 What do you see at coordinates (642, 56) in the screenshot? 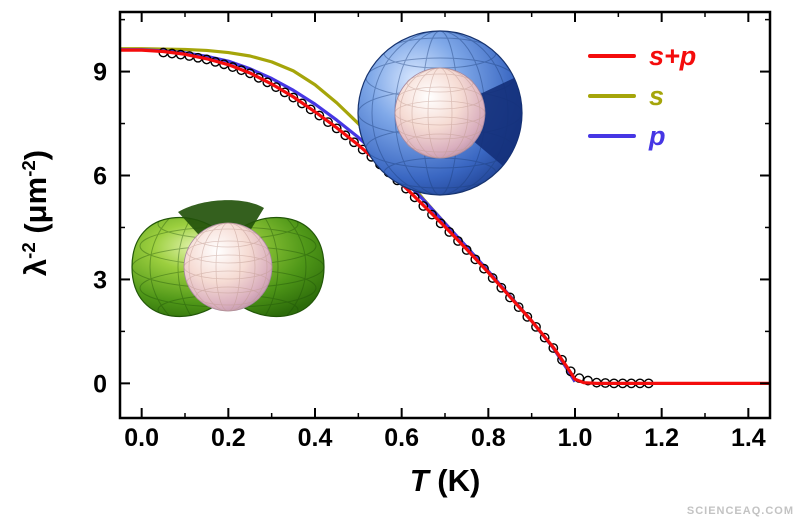
I see `legend-item-s+p: s+p` at bounding box center [642, 56].